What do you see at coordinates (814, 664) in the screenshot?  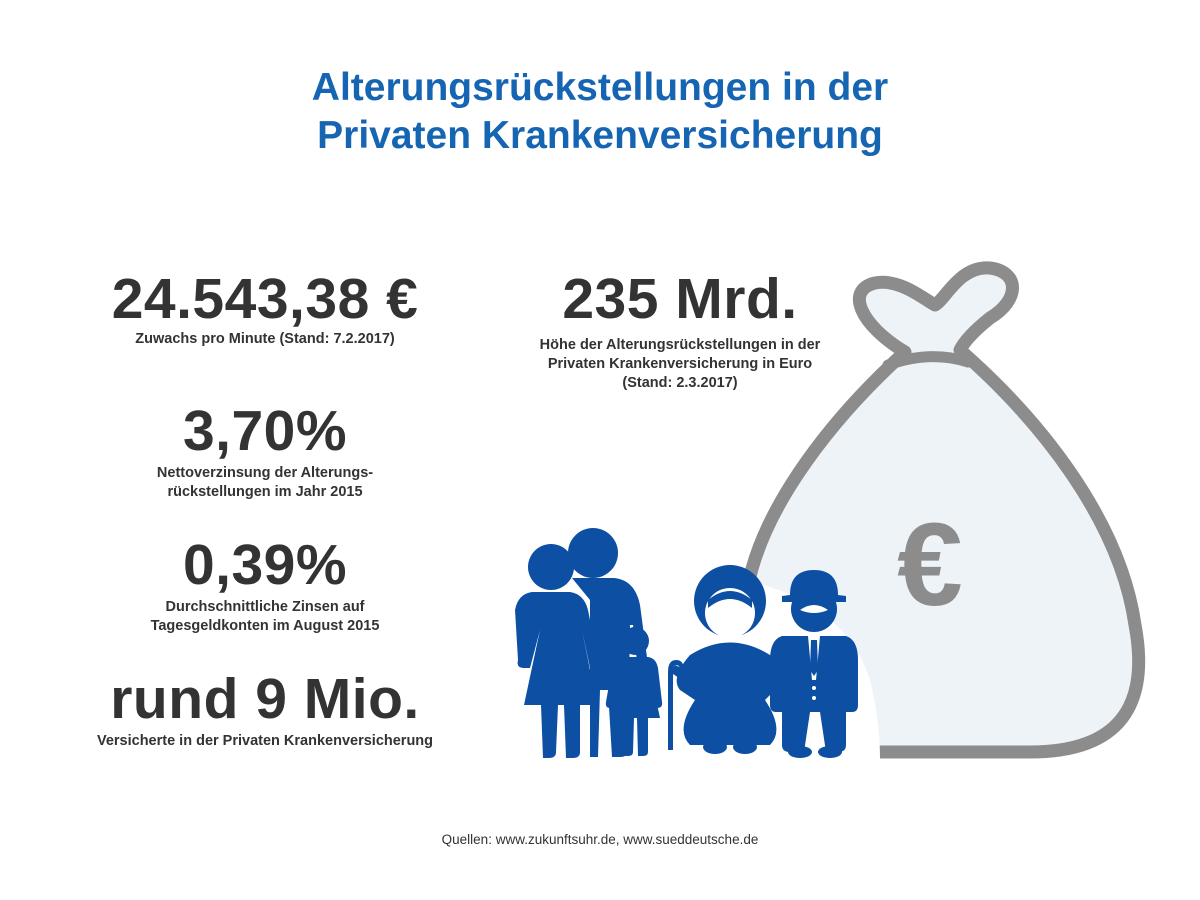 I see `grandfather-icon` at bounding box center [814, 664].